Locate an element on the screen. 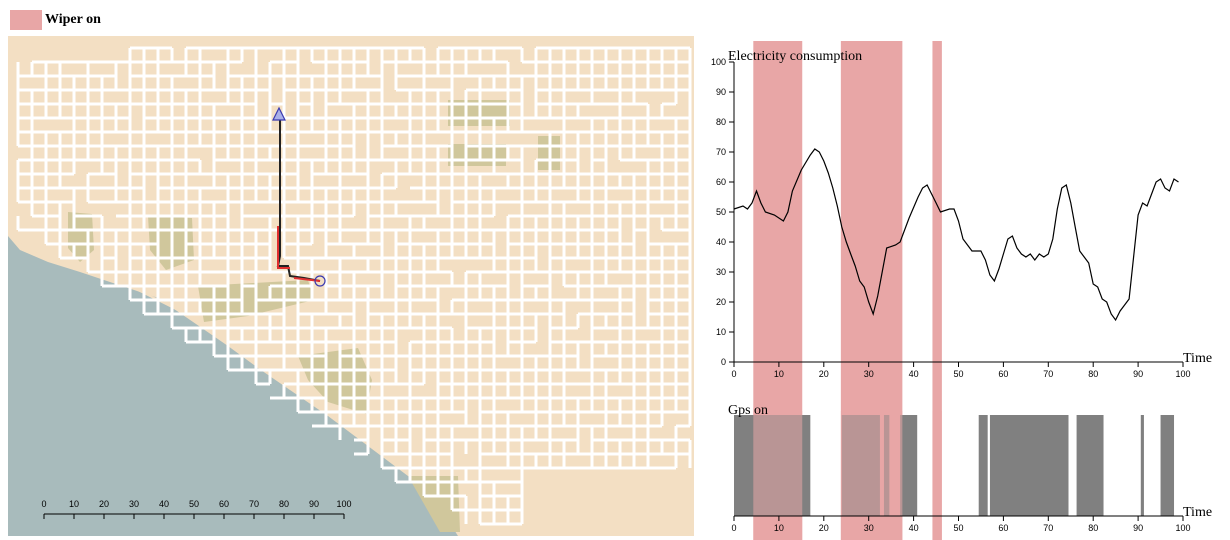 This screenshot has width=1230, height=540. y-tick-label: 20 is located at coordinates (721, 302).